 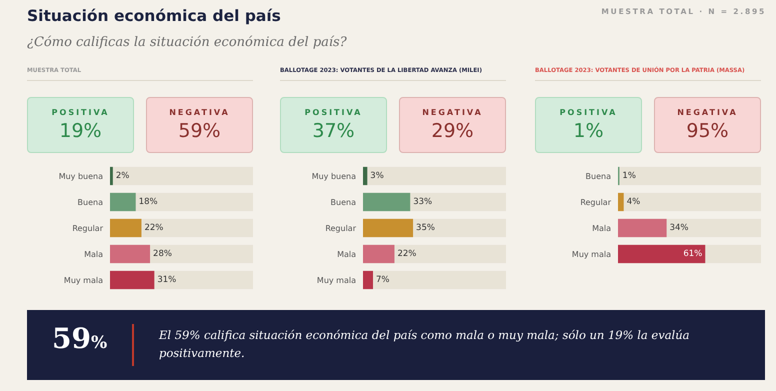 What do you see at coordinates (377, 176) in the screenshot?
I see `data-label: 3%` at bounding box center [377, 176].